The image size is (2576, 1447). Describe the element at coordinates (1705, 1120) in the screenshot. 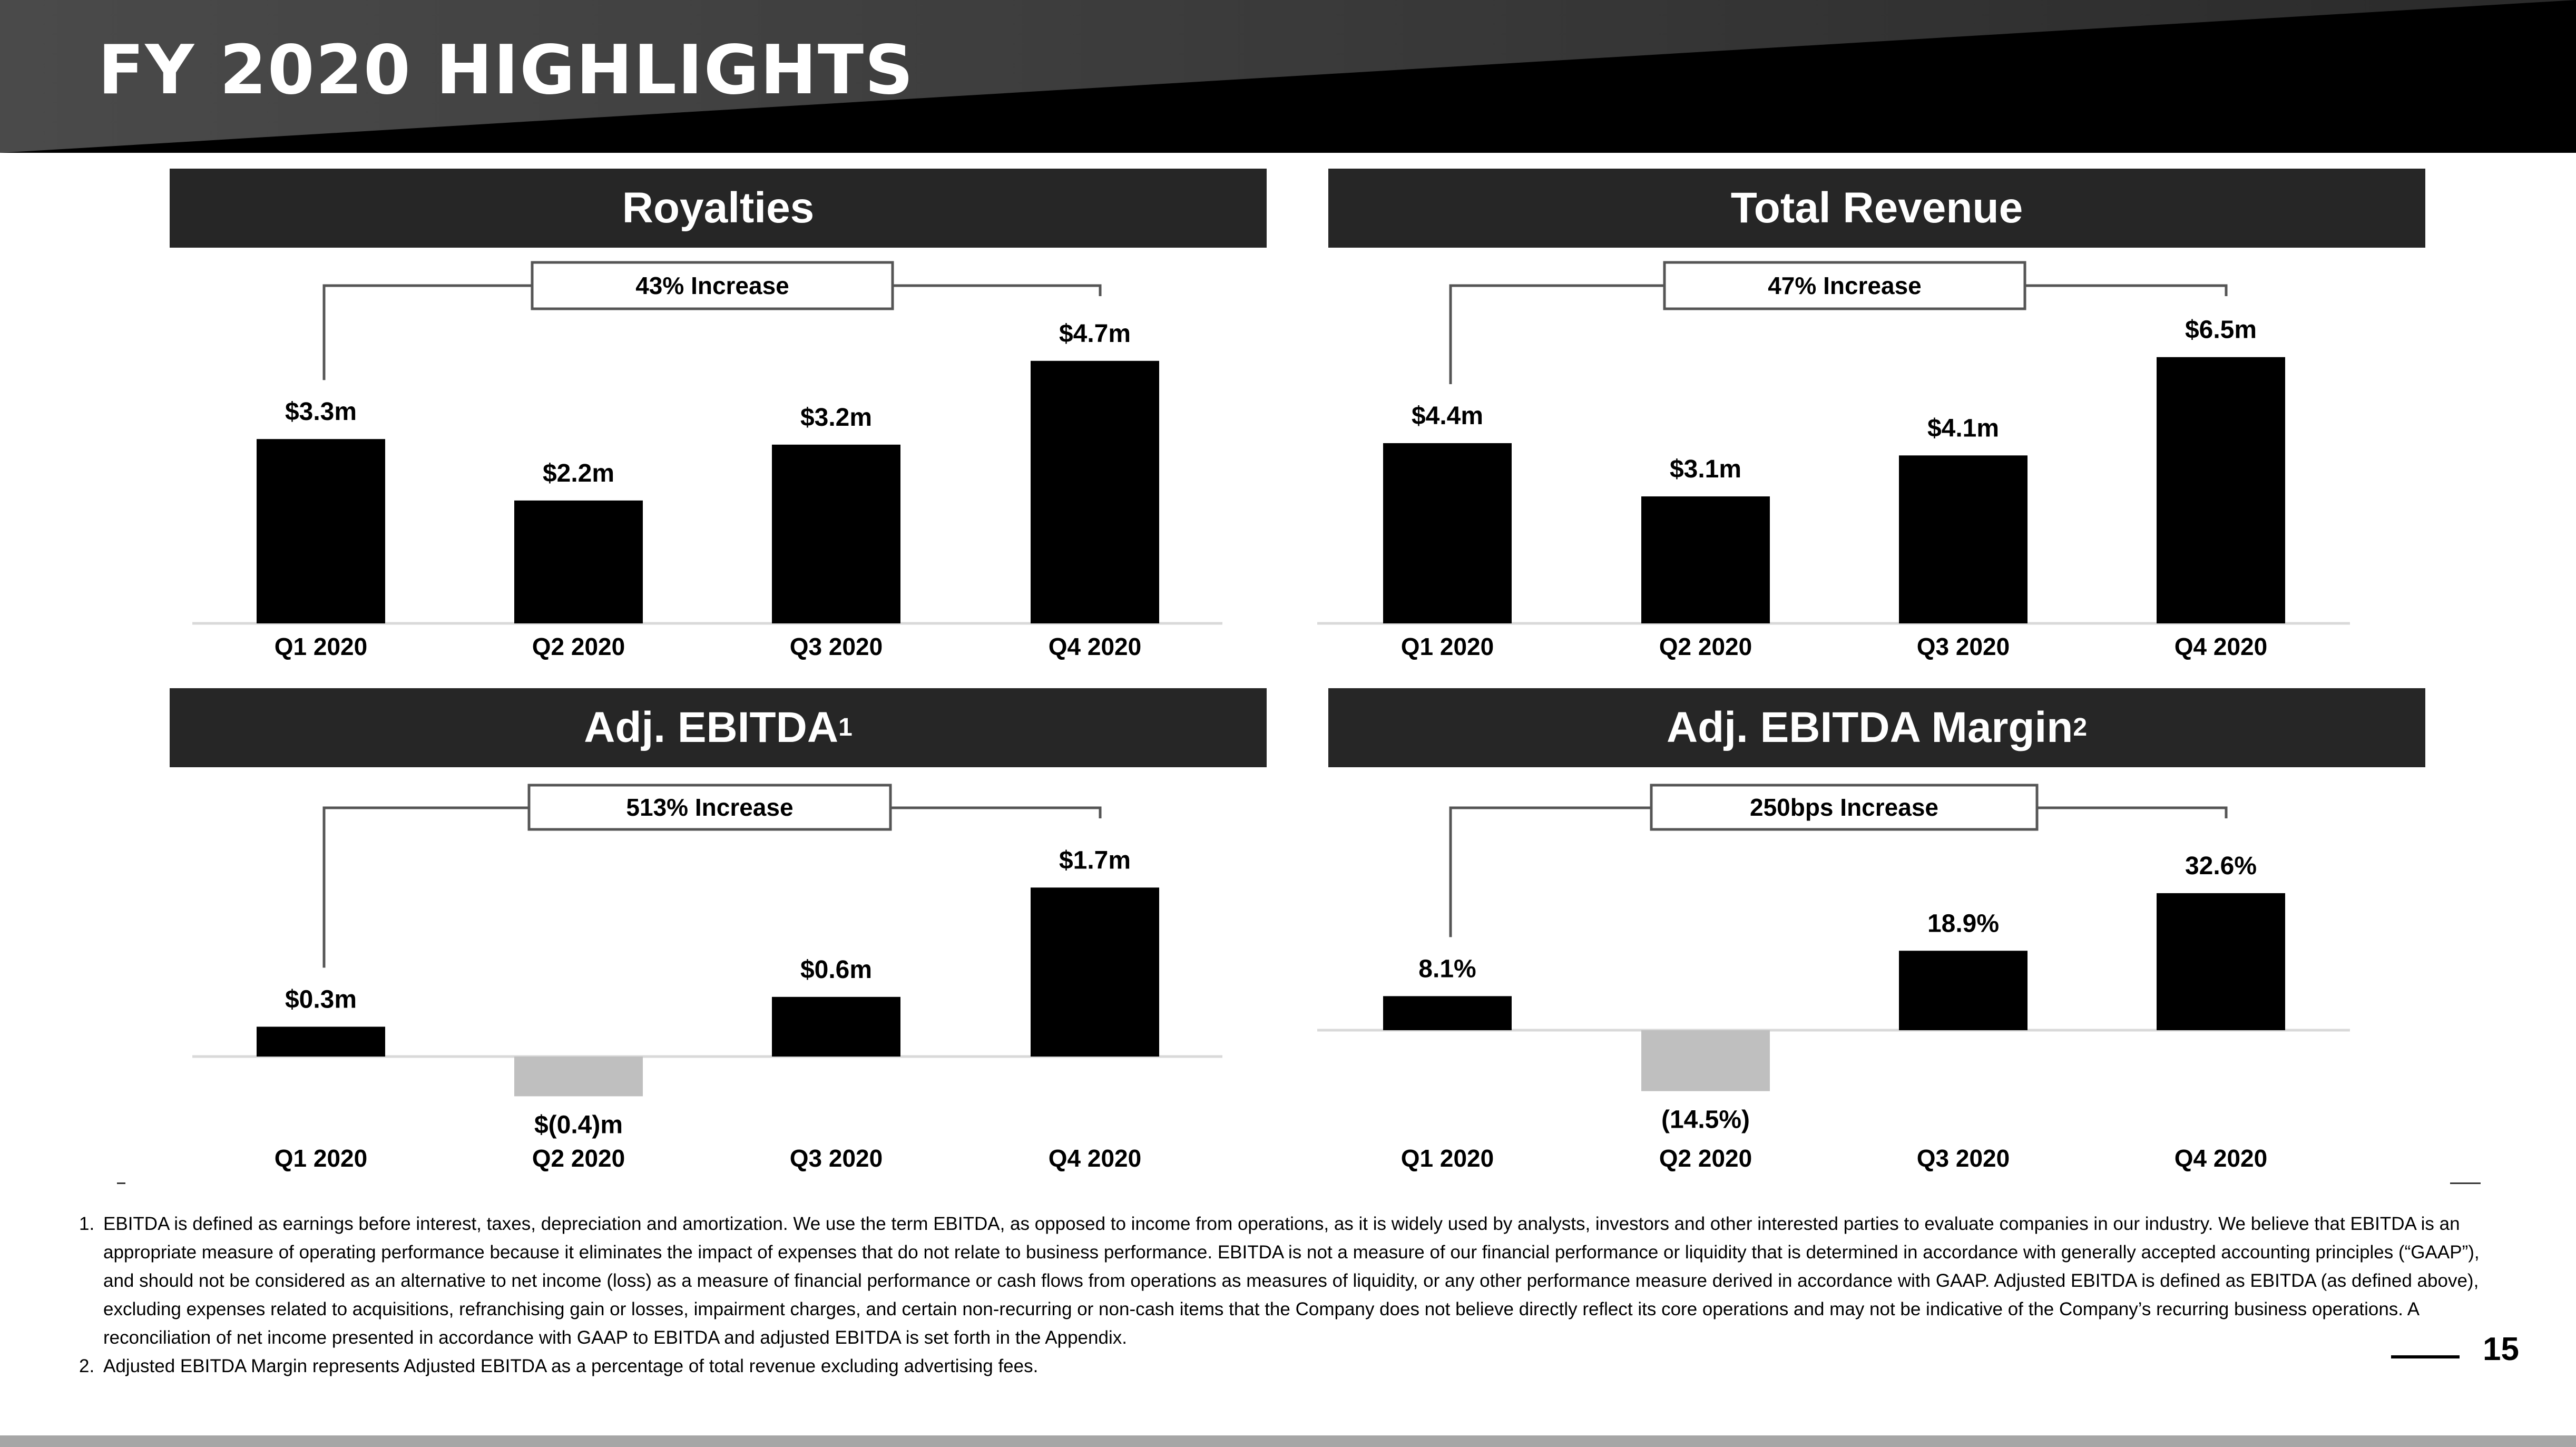

I see `data-label-2: (14.5%)` at that location.